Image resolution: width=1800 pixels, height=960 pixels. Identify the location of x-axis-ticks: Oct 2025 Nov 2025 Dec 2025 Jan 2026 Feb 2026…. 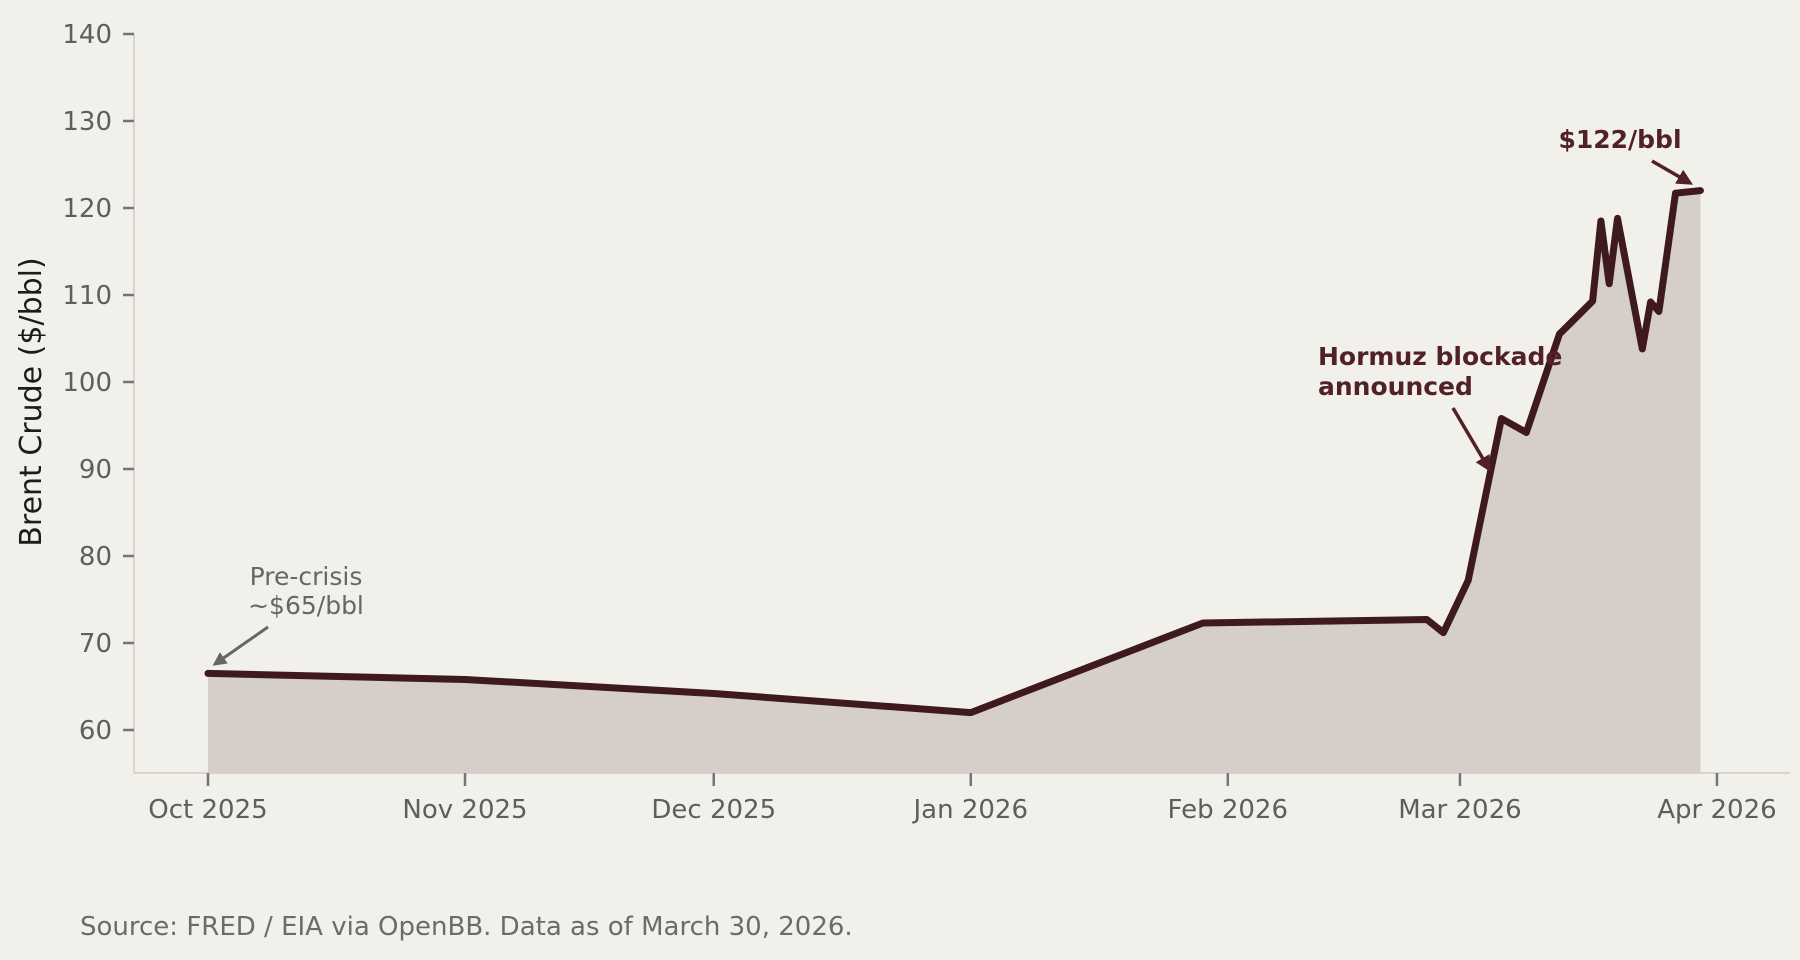
(962, 799).